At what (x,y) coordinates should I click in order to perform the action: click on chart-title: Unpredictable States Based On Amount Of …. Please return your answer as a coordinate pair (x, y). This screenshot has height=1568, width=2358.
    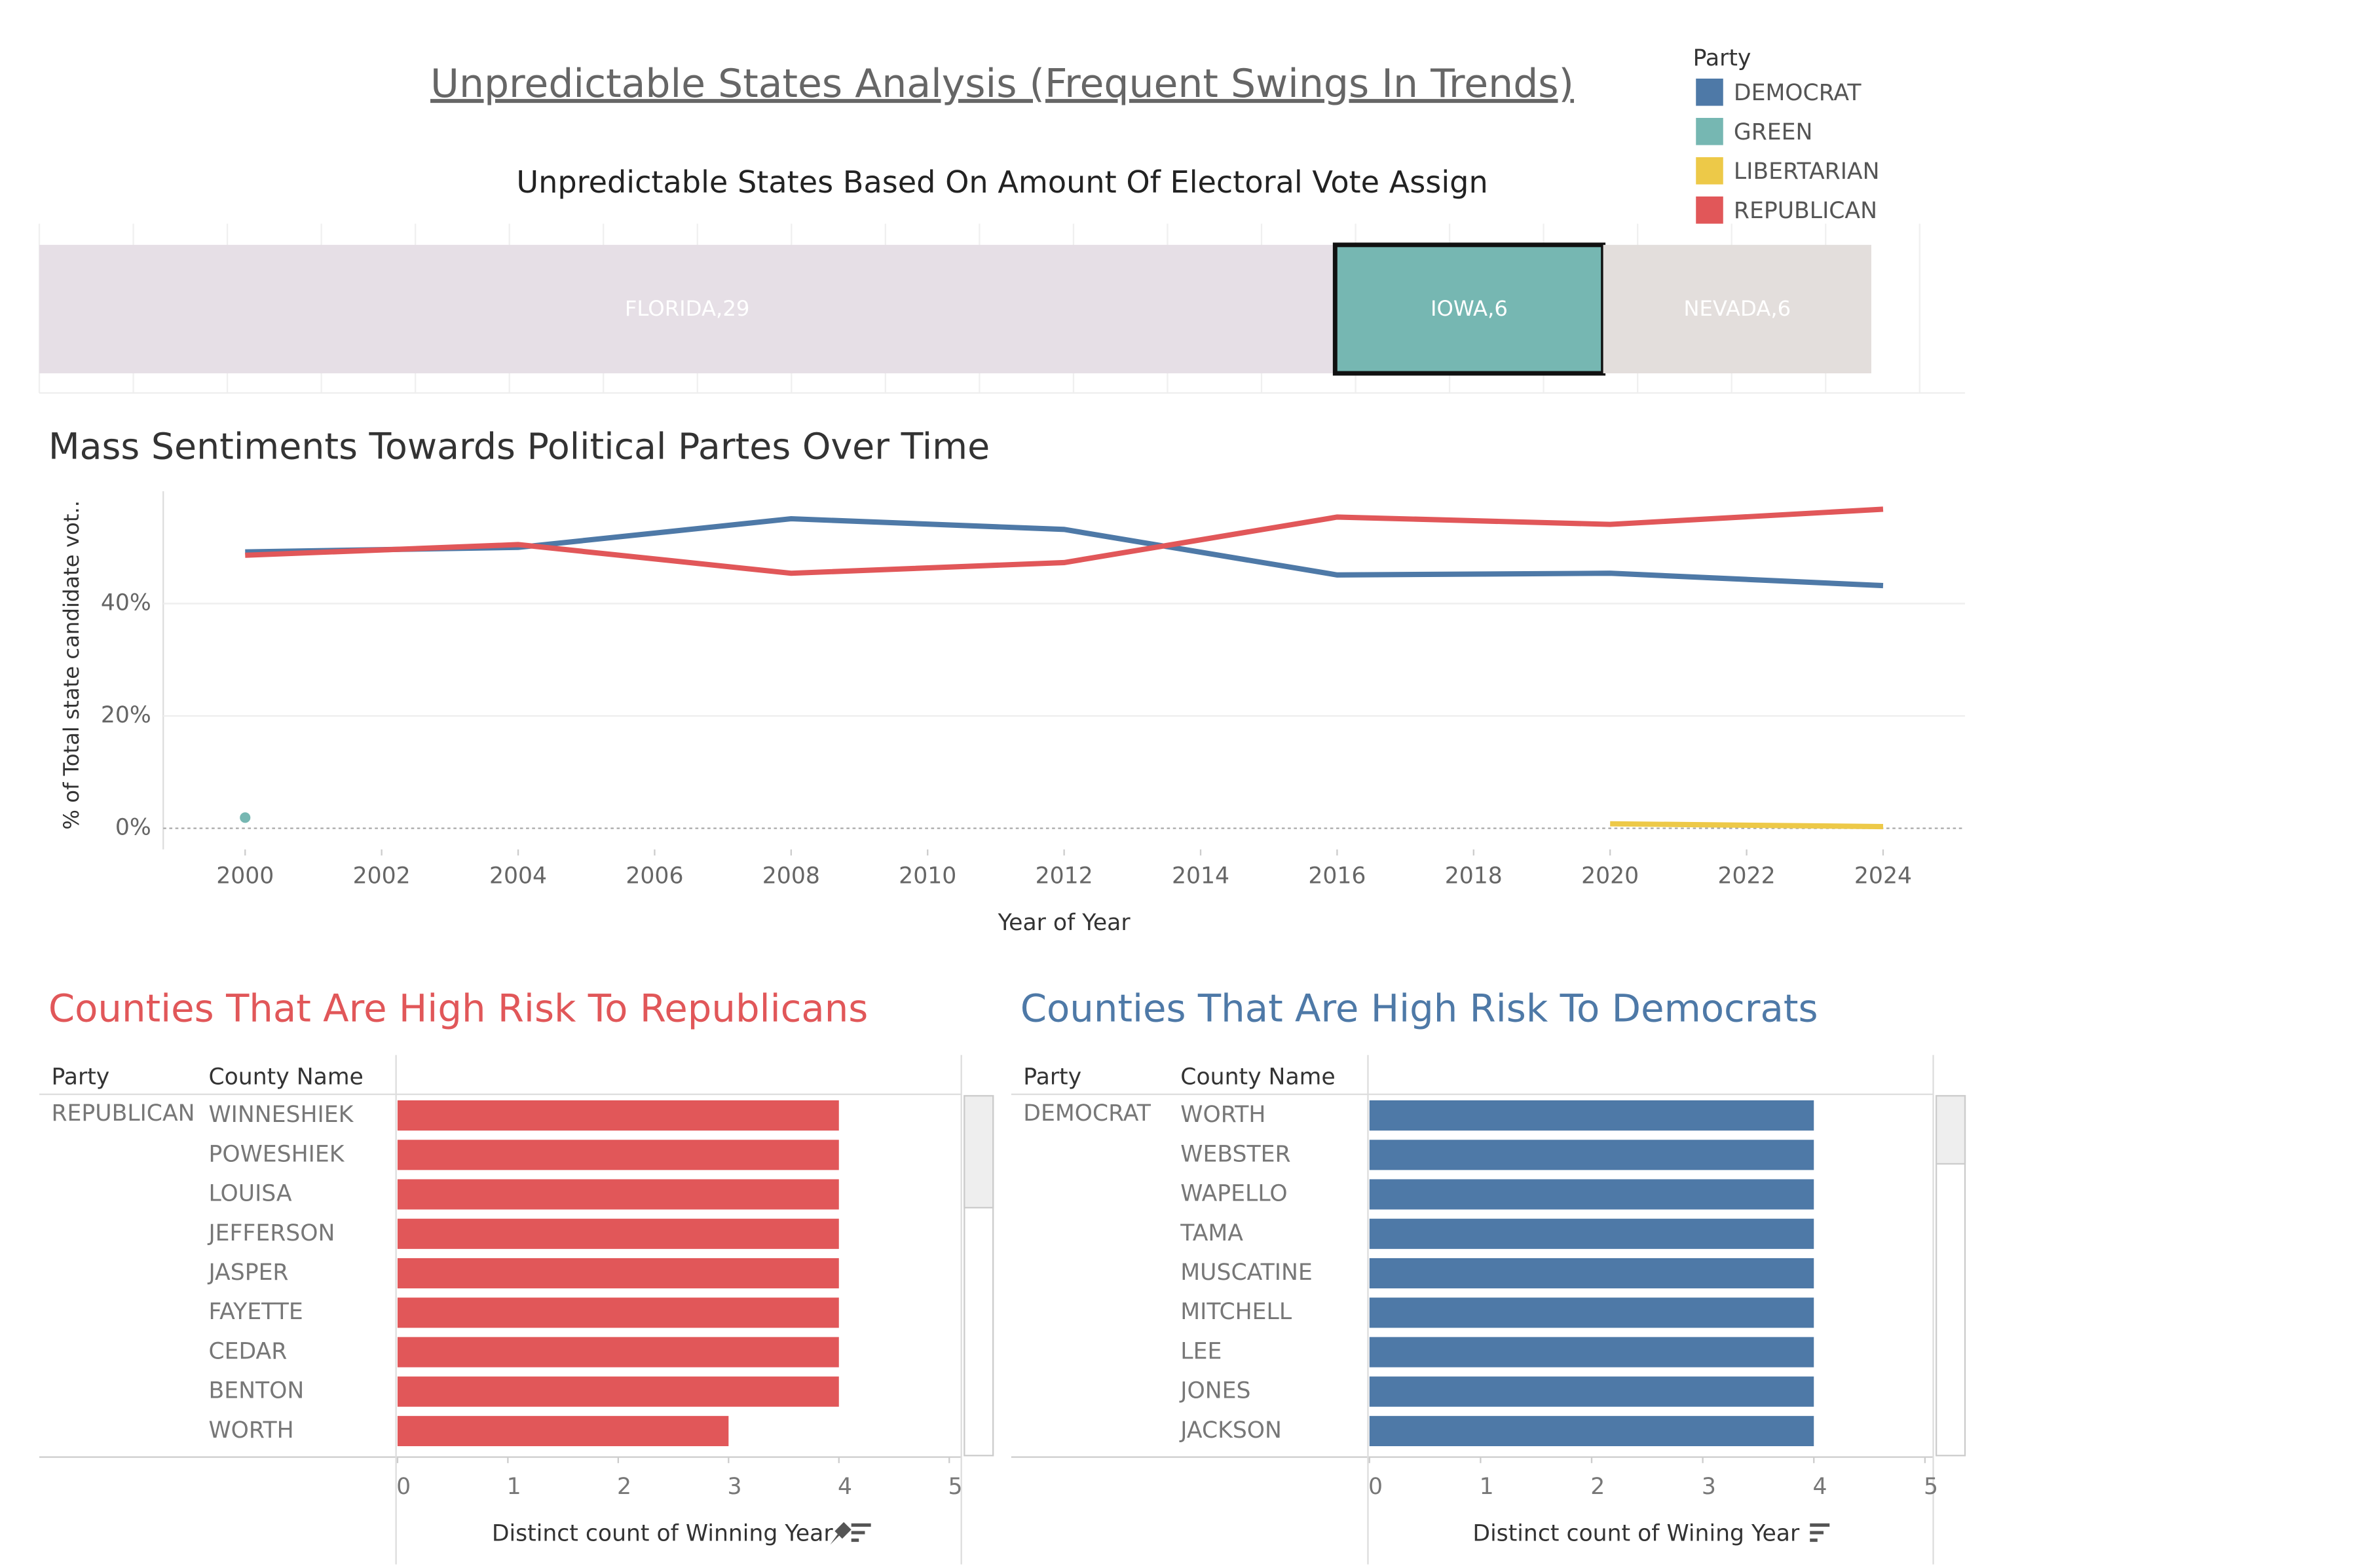
    Looking at the image, I should click on (1002, 182).